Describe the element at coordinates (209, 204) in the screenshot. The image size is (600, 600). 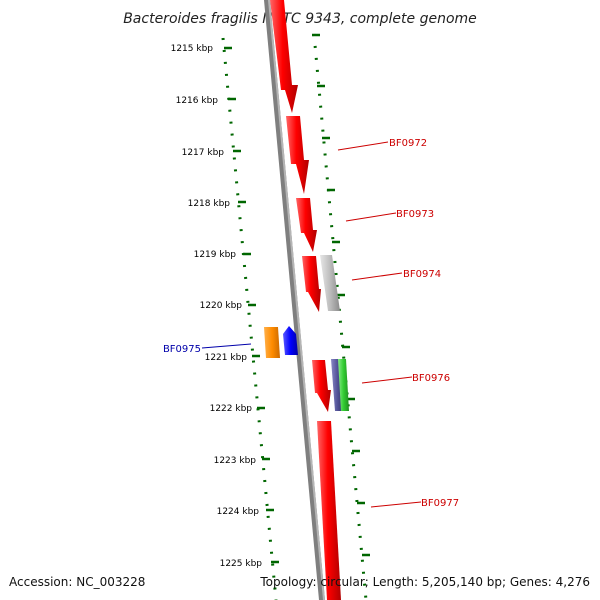
I see `tick-label: 1218 kbp` at that location.